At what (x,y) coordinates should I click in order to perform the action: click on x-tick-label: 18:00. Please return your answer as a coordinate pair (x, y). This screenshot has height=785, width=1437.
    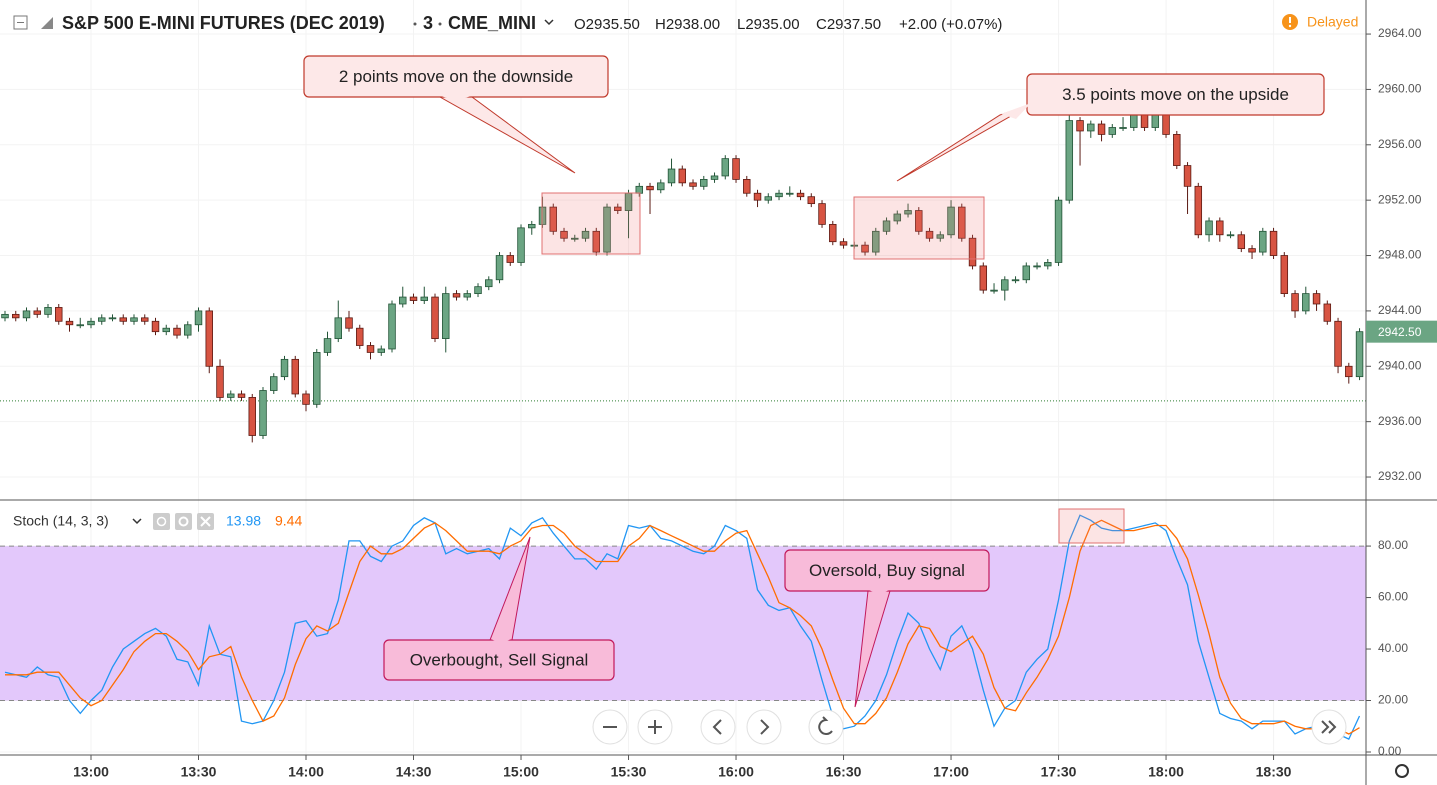
    Looking at the image, I should click on (1166, 772).